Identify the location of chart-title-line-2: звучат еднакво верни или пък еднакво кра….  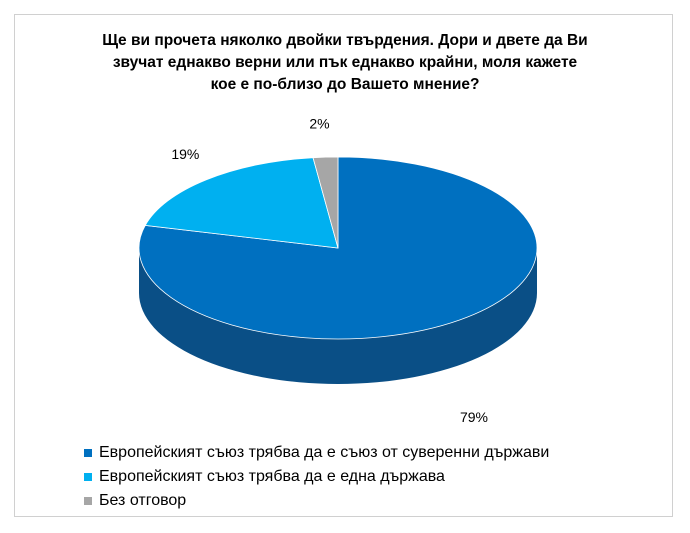
(345, 62).